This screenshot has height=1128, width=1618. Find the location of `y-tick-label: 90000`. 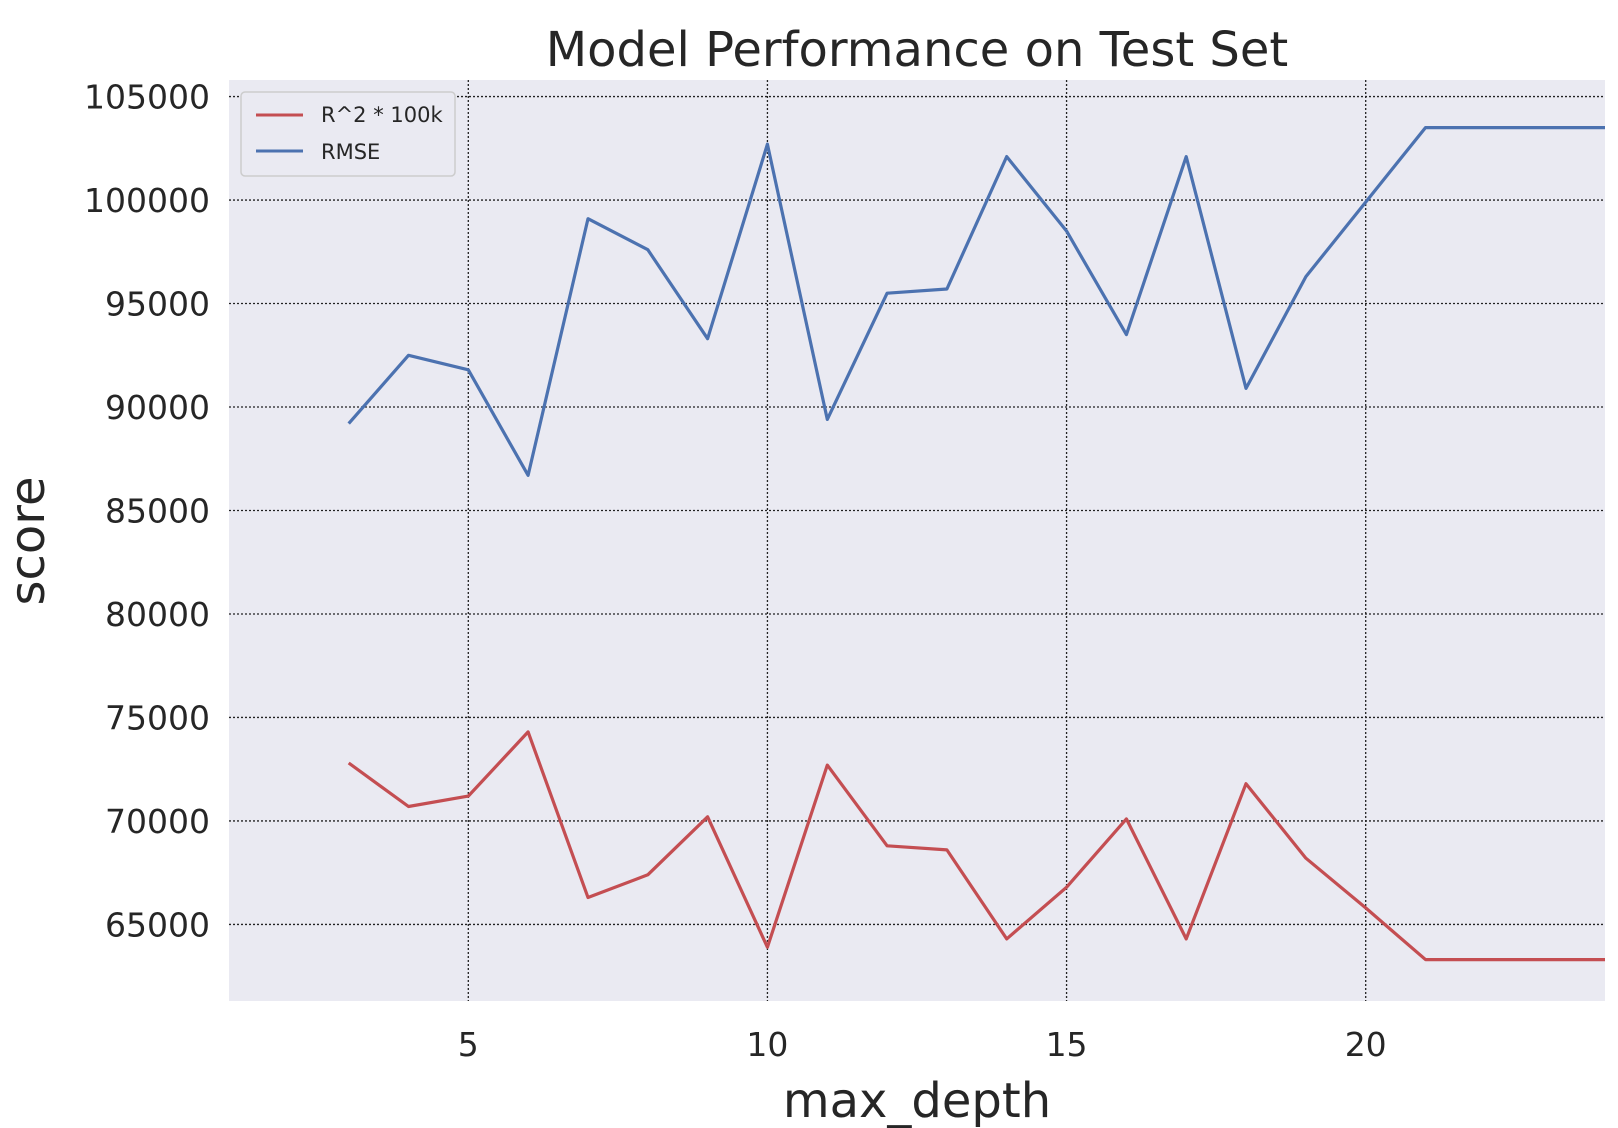

y-tick-label: 90000 is located at coordinates (157, 407).